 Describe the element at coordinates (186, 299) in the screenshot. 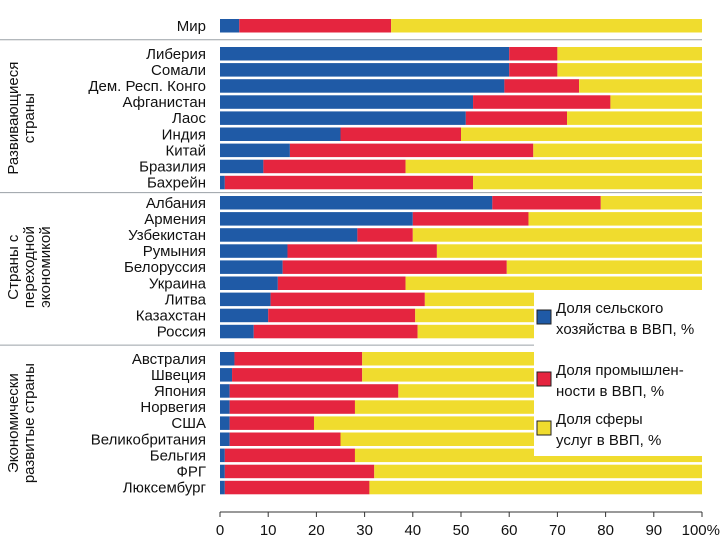

I see `category-label: Литва` at that location.